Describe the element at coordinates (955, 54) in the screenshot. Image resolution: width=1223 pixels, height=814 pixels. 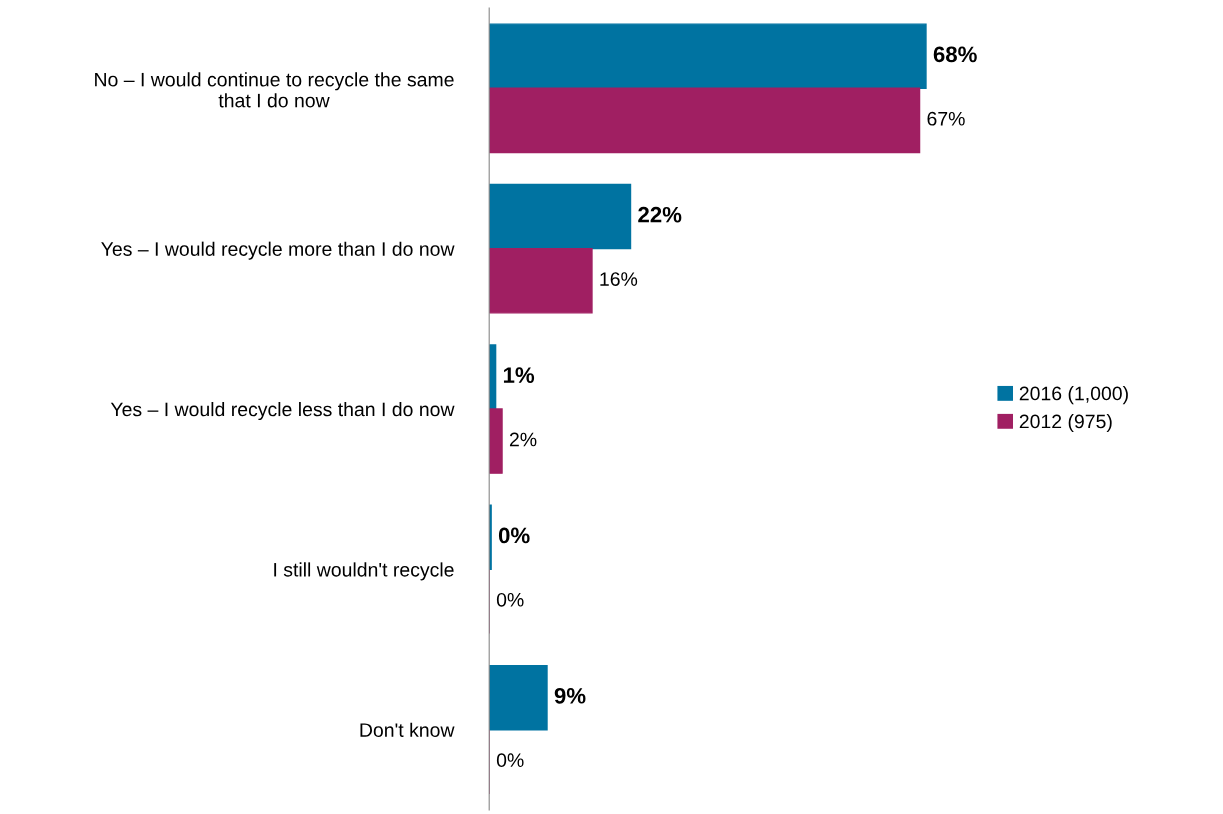
I see `data-label: 68%` at that location.